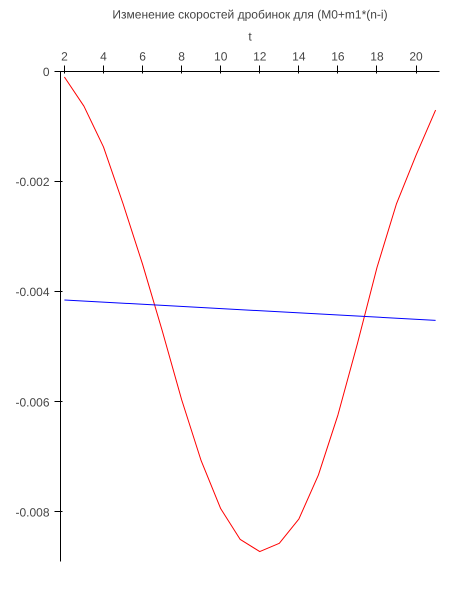  I want to click on x-tick-label: 12, so click(260, 57).